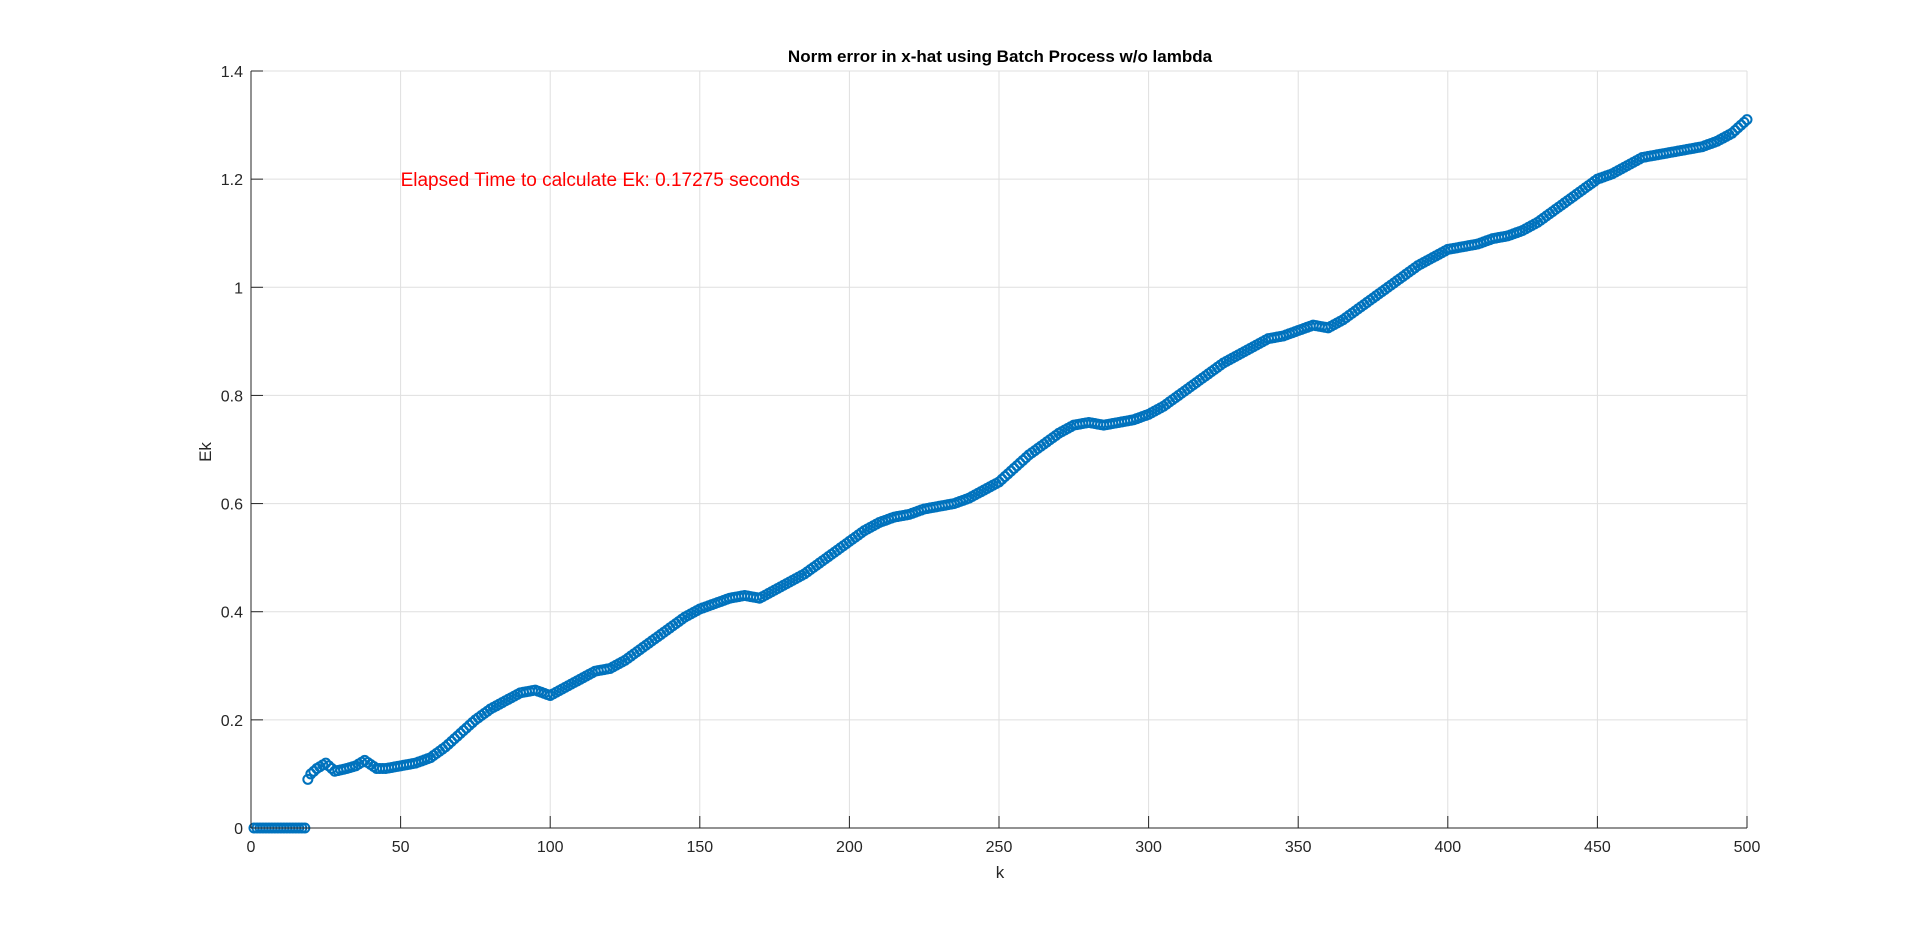 This screenshot has width=1920, height=926. I want to click on x-tick-label: 500, so click(1747, 847).